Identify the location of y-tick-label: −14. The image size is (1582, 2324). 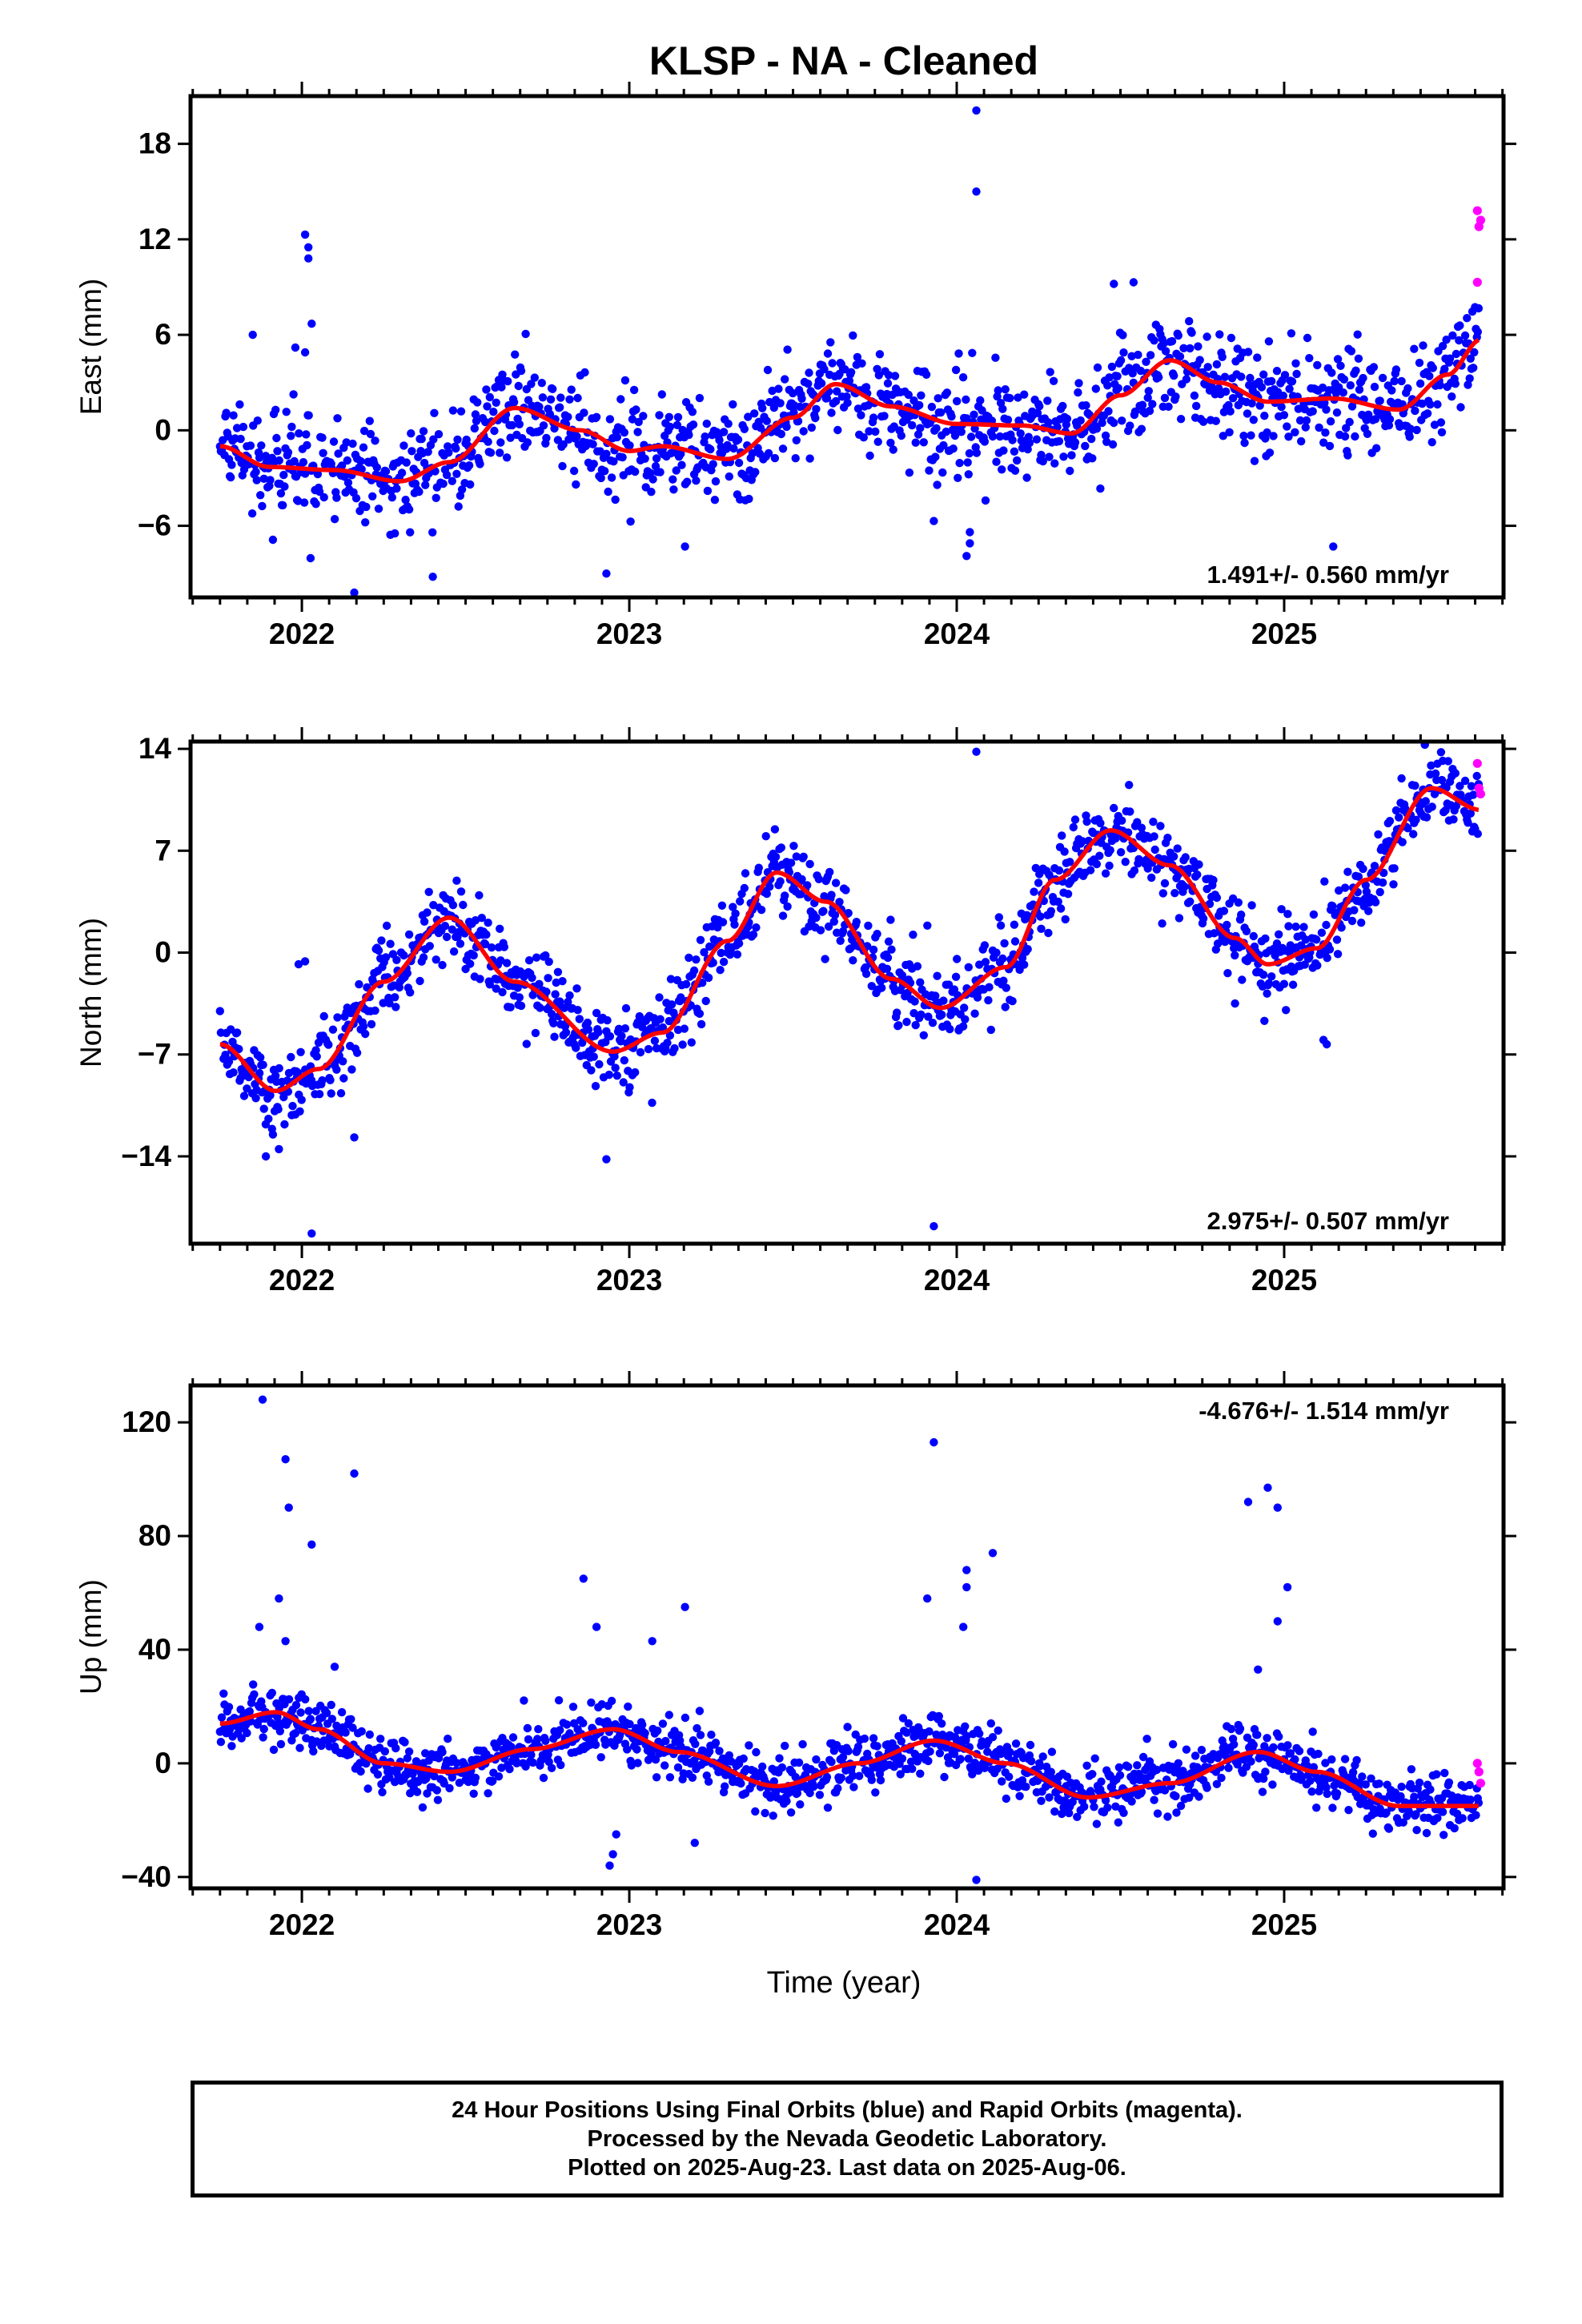
(146, 1156).